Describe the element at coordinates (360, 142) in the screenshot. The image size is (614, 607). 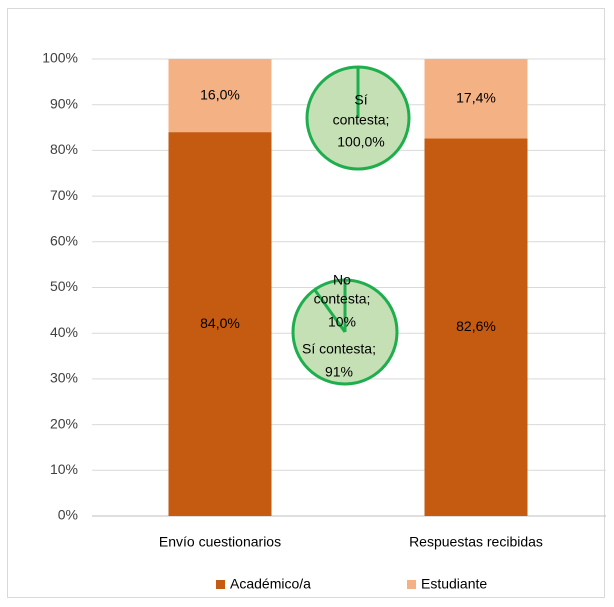
I see `pie-slice-label: 100,0%` at that location.